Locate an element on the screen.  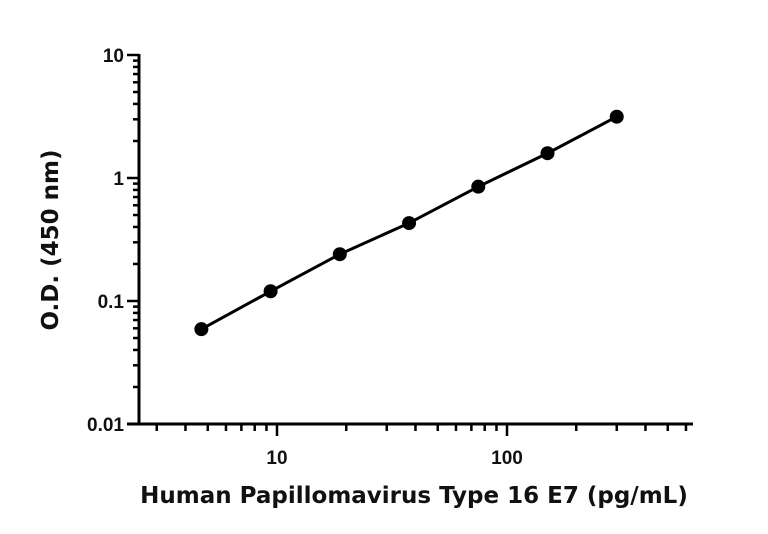
y-tick-label: 0.1 is located at coordinates (111, 302).